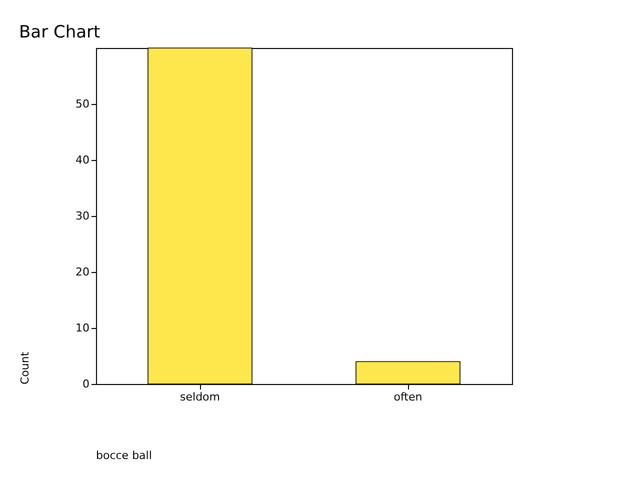 The height and width of the screenshot is (480, 640). What do you see at coordinates (83, 272) in the screenshot?
I see `y-tick-label: 20` at bounding box center [83, 272].